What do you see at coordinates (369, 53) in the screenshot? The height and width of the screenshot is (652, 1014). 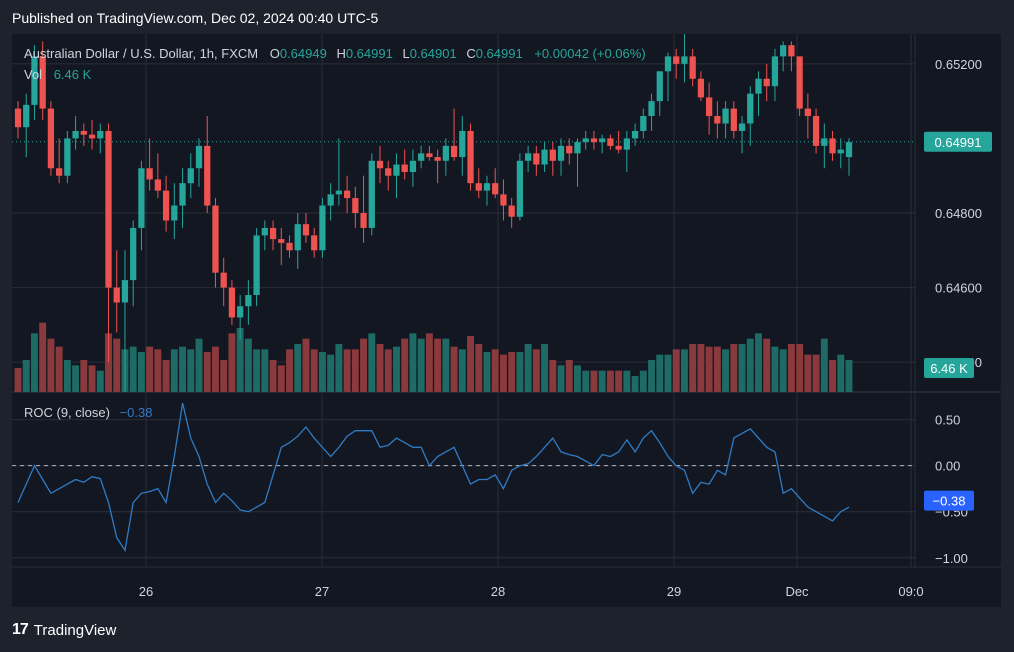 I see `high-value: 0.64991` at bounding box center [369, 53].